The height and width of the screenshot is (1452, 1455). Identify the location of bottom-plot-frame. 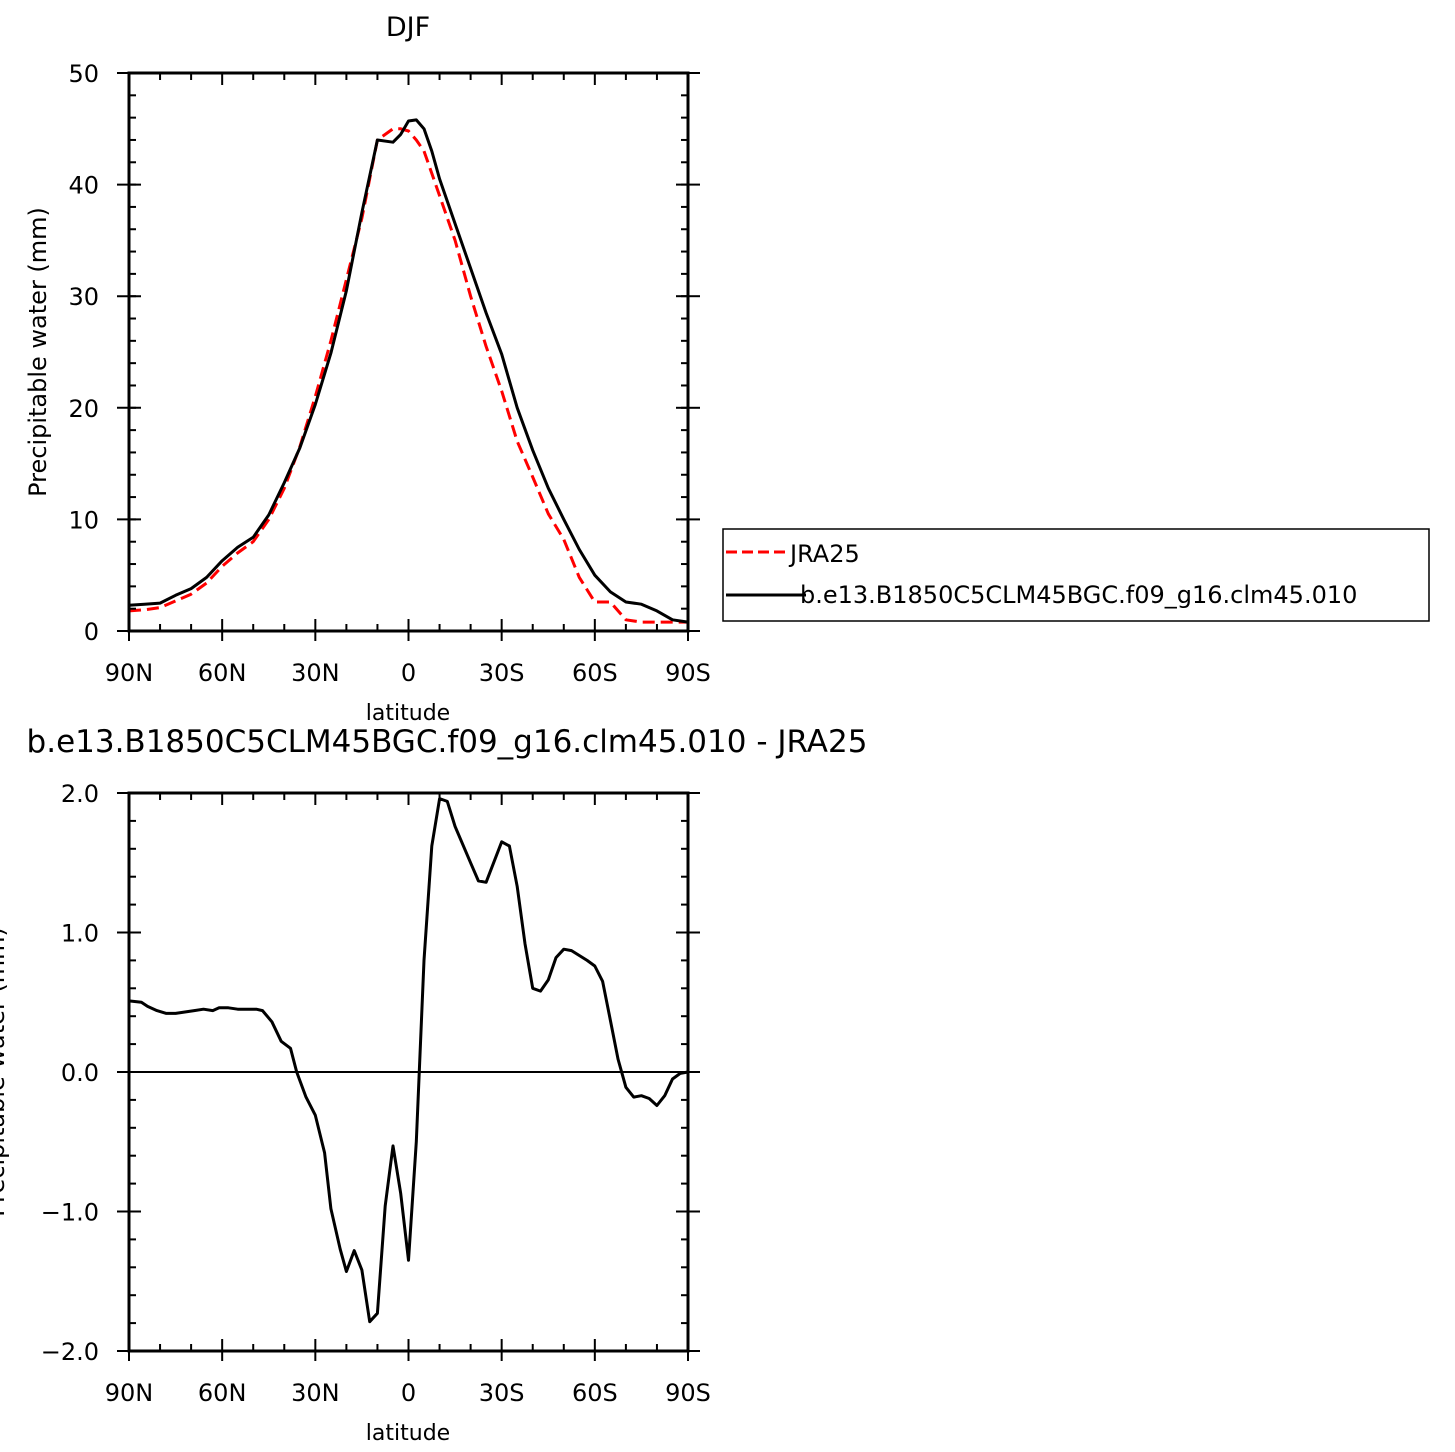
(408, 1072).